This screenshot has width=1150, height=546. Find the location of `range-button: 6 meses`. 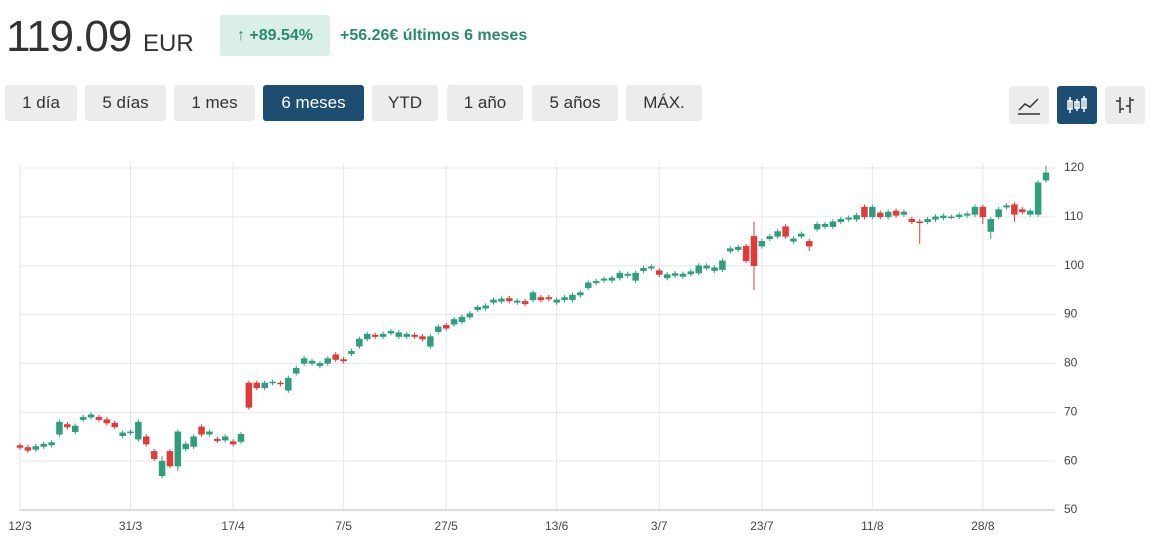

range-button: 6 meses is located at coordinates (313, 103).